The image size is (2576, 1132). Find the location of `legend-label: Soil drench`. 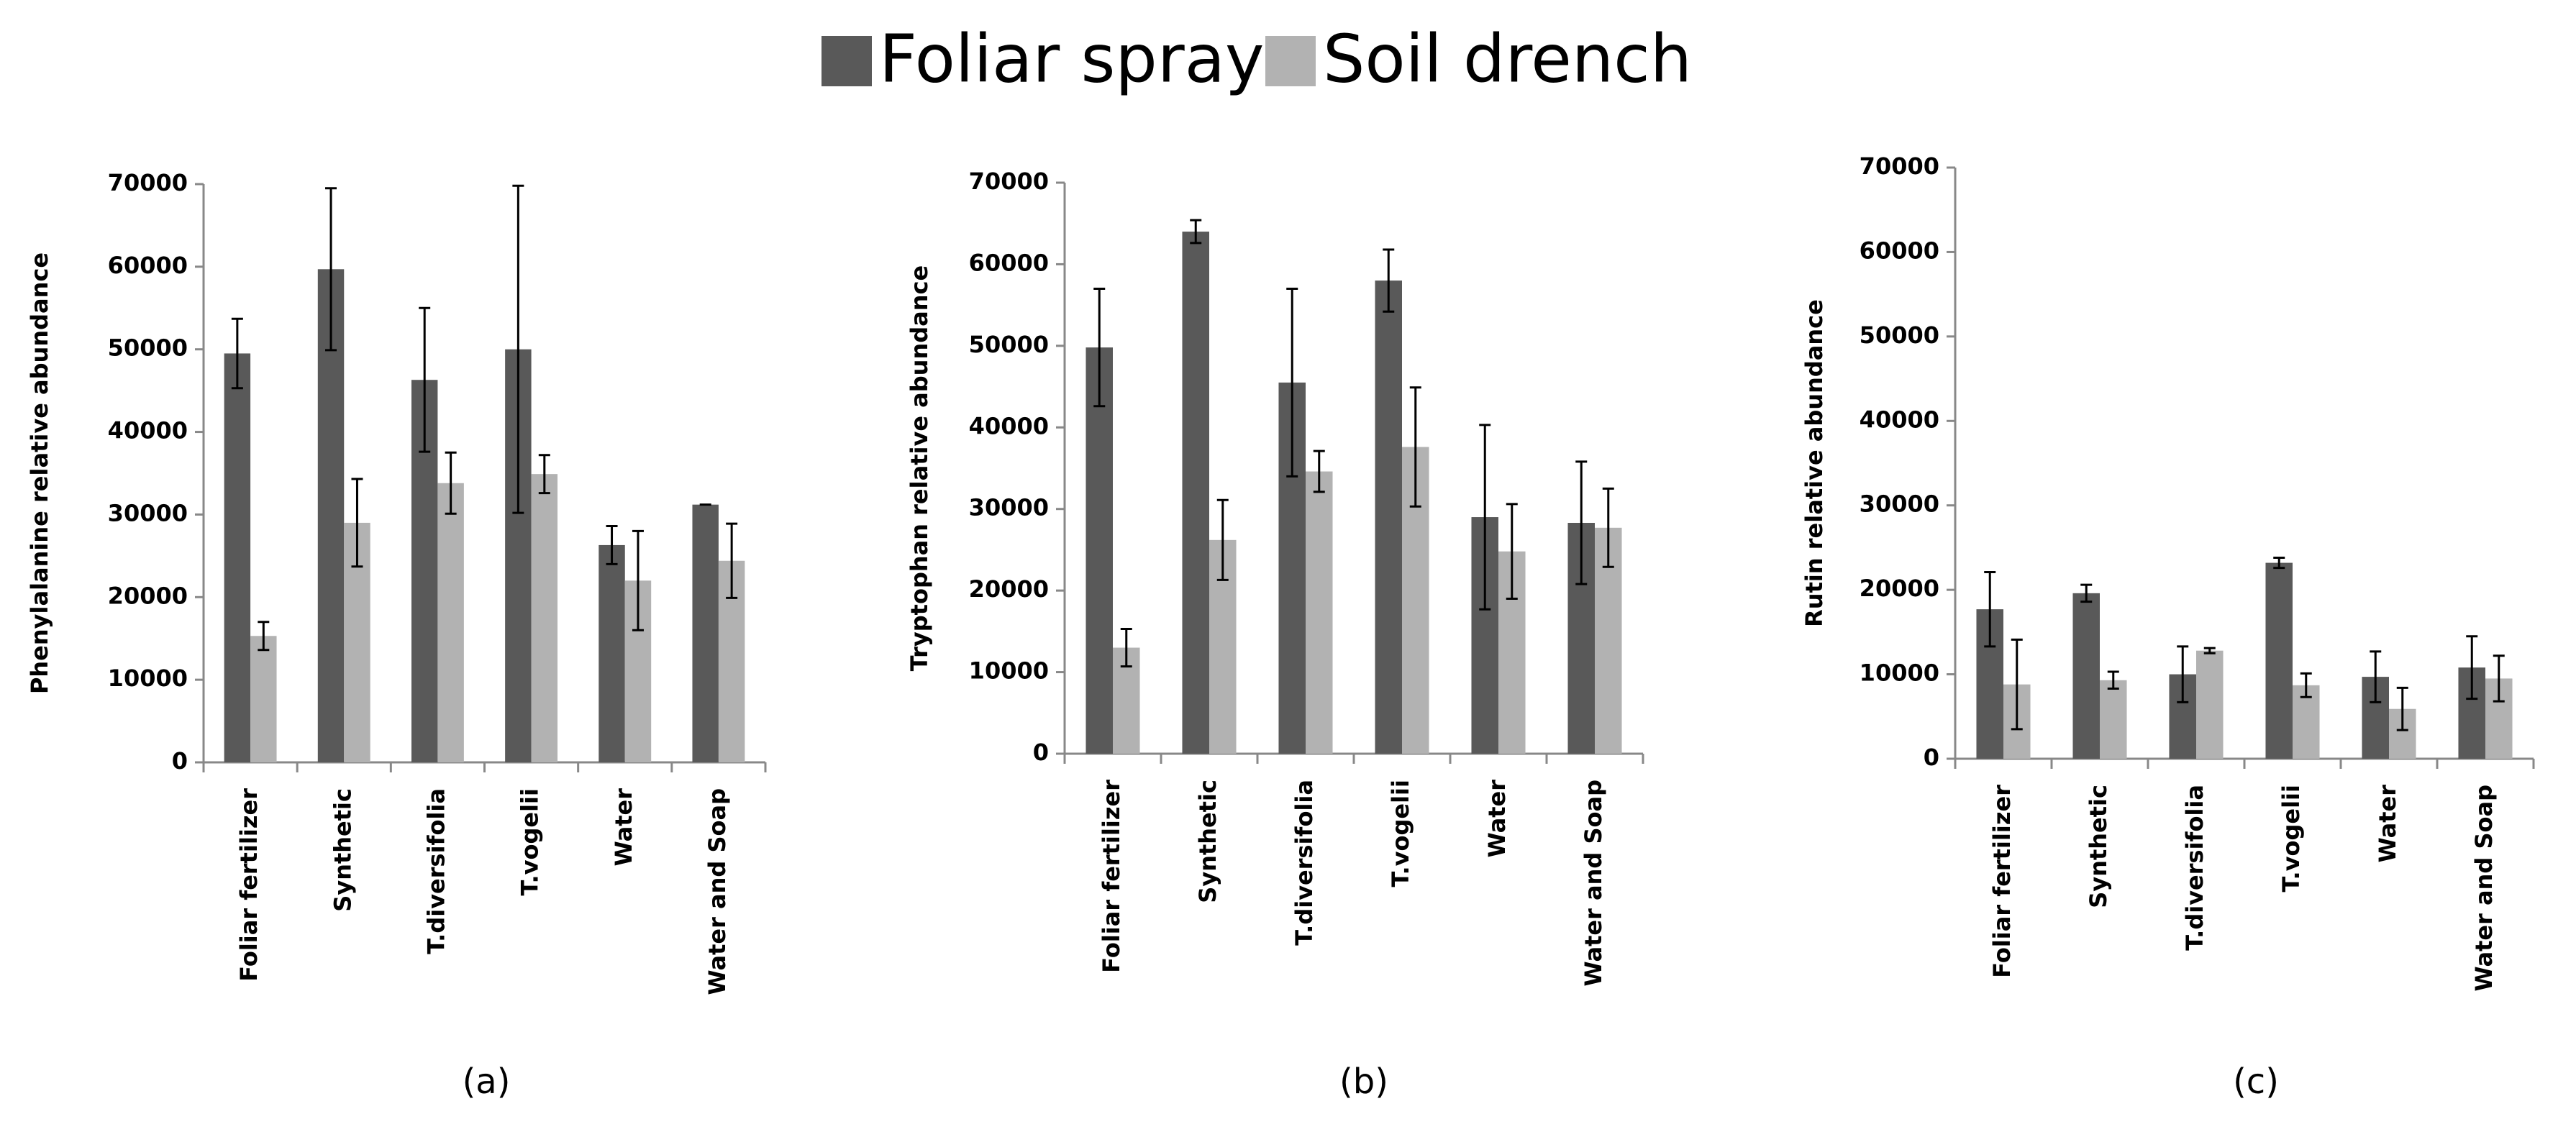

legend-label: Soil drench is located at coordinates (1507, 58).